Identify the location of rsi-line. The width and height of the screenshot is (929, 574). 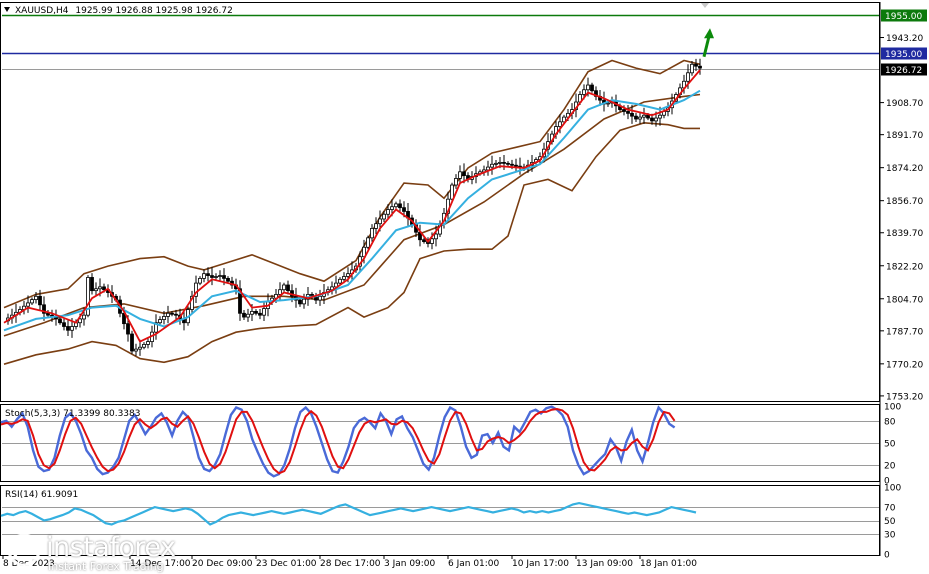
(348, 513).